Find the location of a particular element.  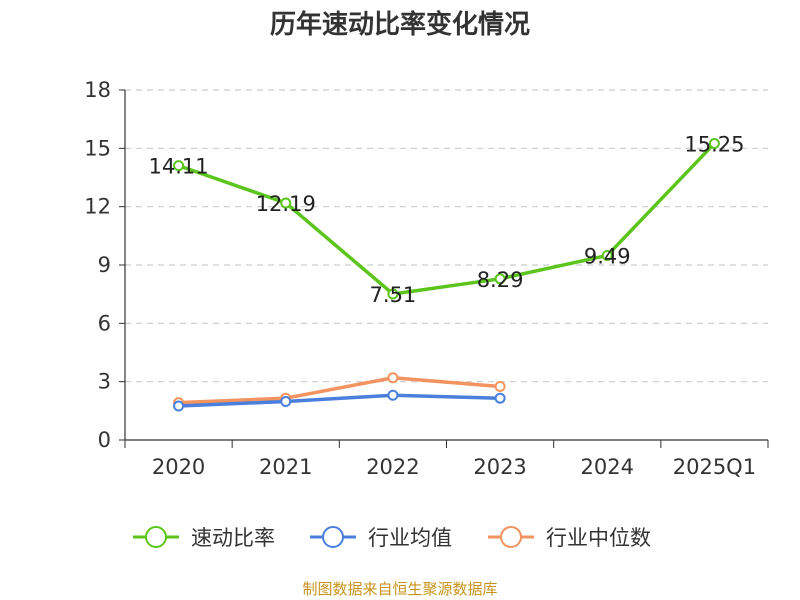

y-tick-label: 12 is located at coordinates (97, 207).